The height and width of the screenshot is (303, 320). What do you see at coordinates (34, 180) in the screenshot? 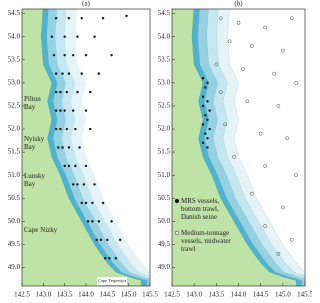
I see `map-label: Lunsky Bay` at bounding box center [34, 180].